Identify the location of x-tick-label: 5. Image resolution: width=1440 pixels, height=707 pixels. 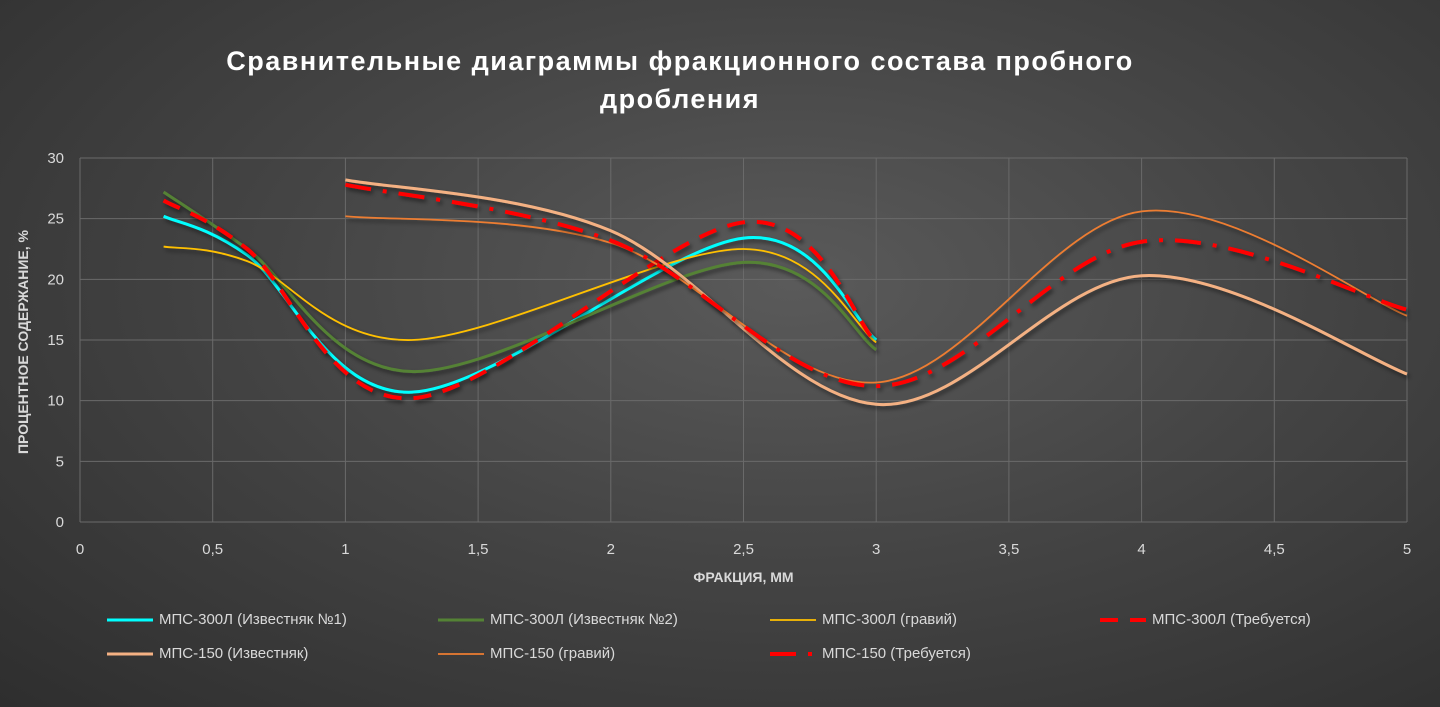
(1407, 549).